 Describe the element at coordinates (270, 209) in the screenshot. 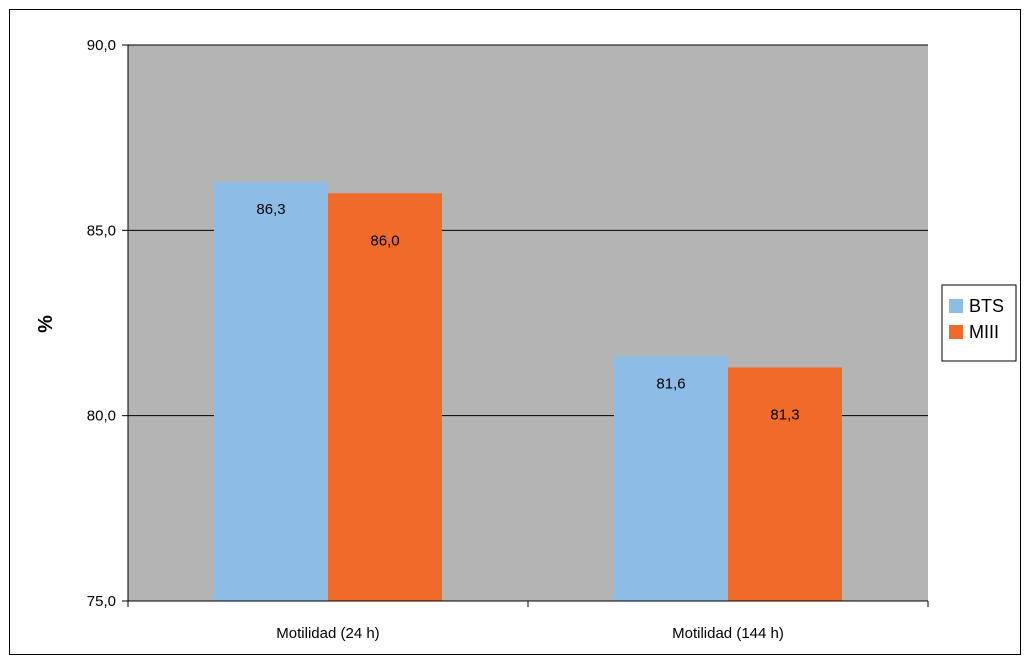

I see `data-label: 86,3` at that location.